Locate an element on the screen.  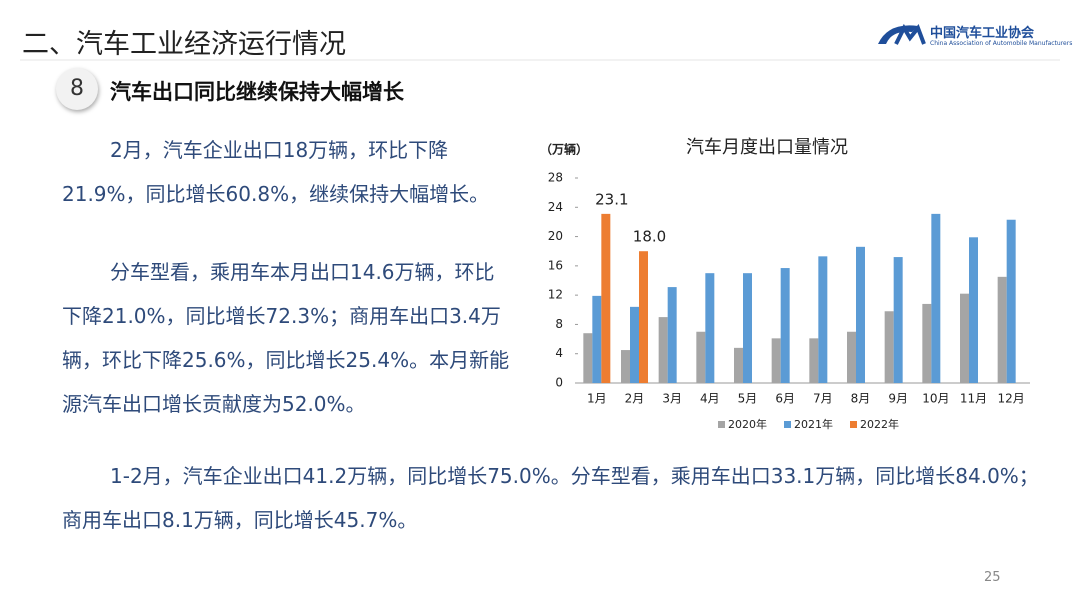
x-tick-label: 10月 is located at coordinates (935, 399).